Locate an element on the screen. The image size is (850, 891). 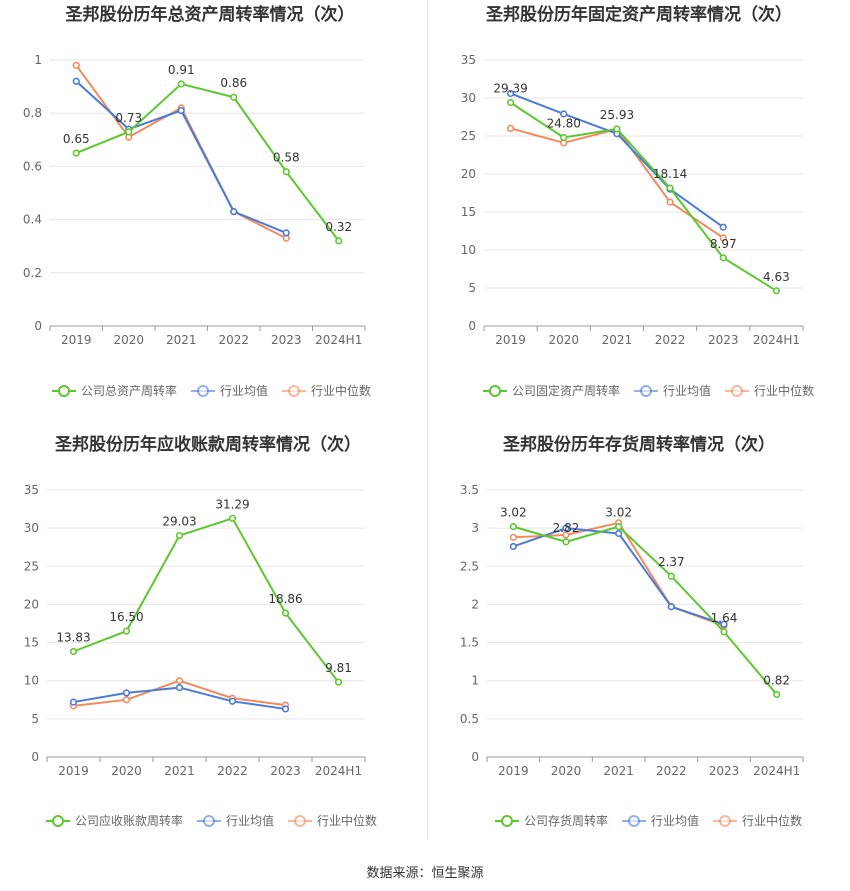
y-tick-label: 3.5 is located at coordinates (469, 490).